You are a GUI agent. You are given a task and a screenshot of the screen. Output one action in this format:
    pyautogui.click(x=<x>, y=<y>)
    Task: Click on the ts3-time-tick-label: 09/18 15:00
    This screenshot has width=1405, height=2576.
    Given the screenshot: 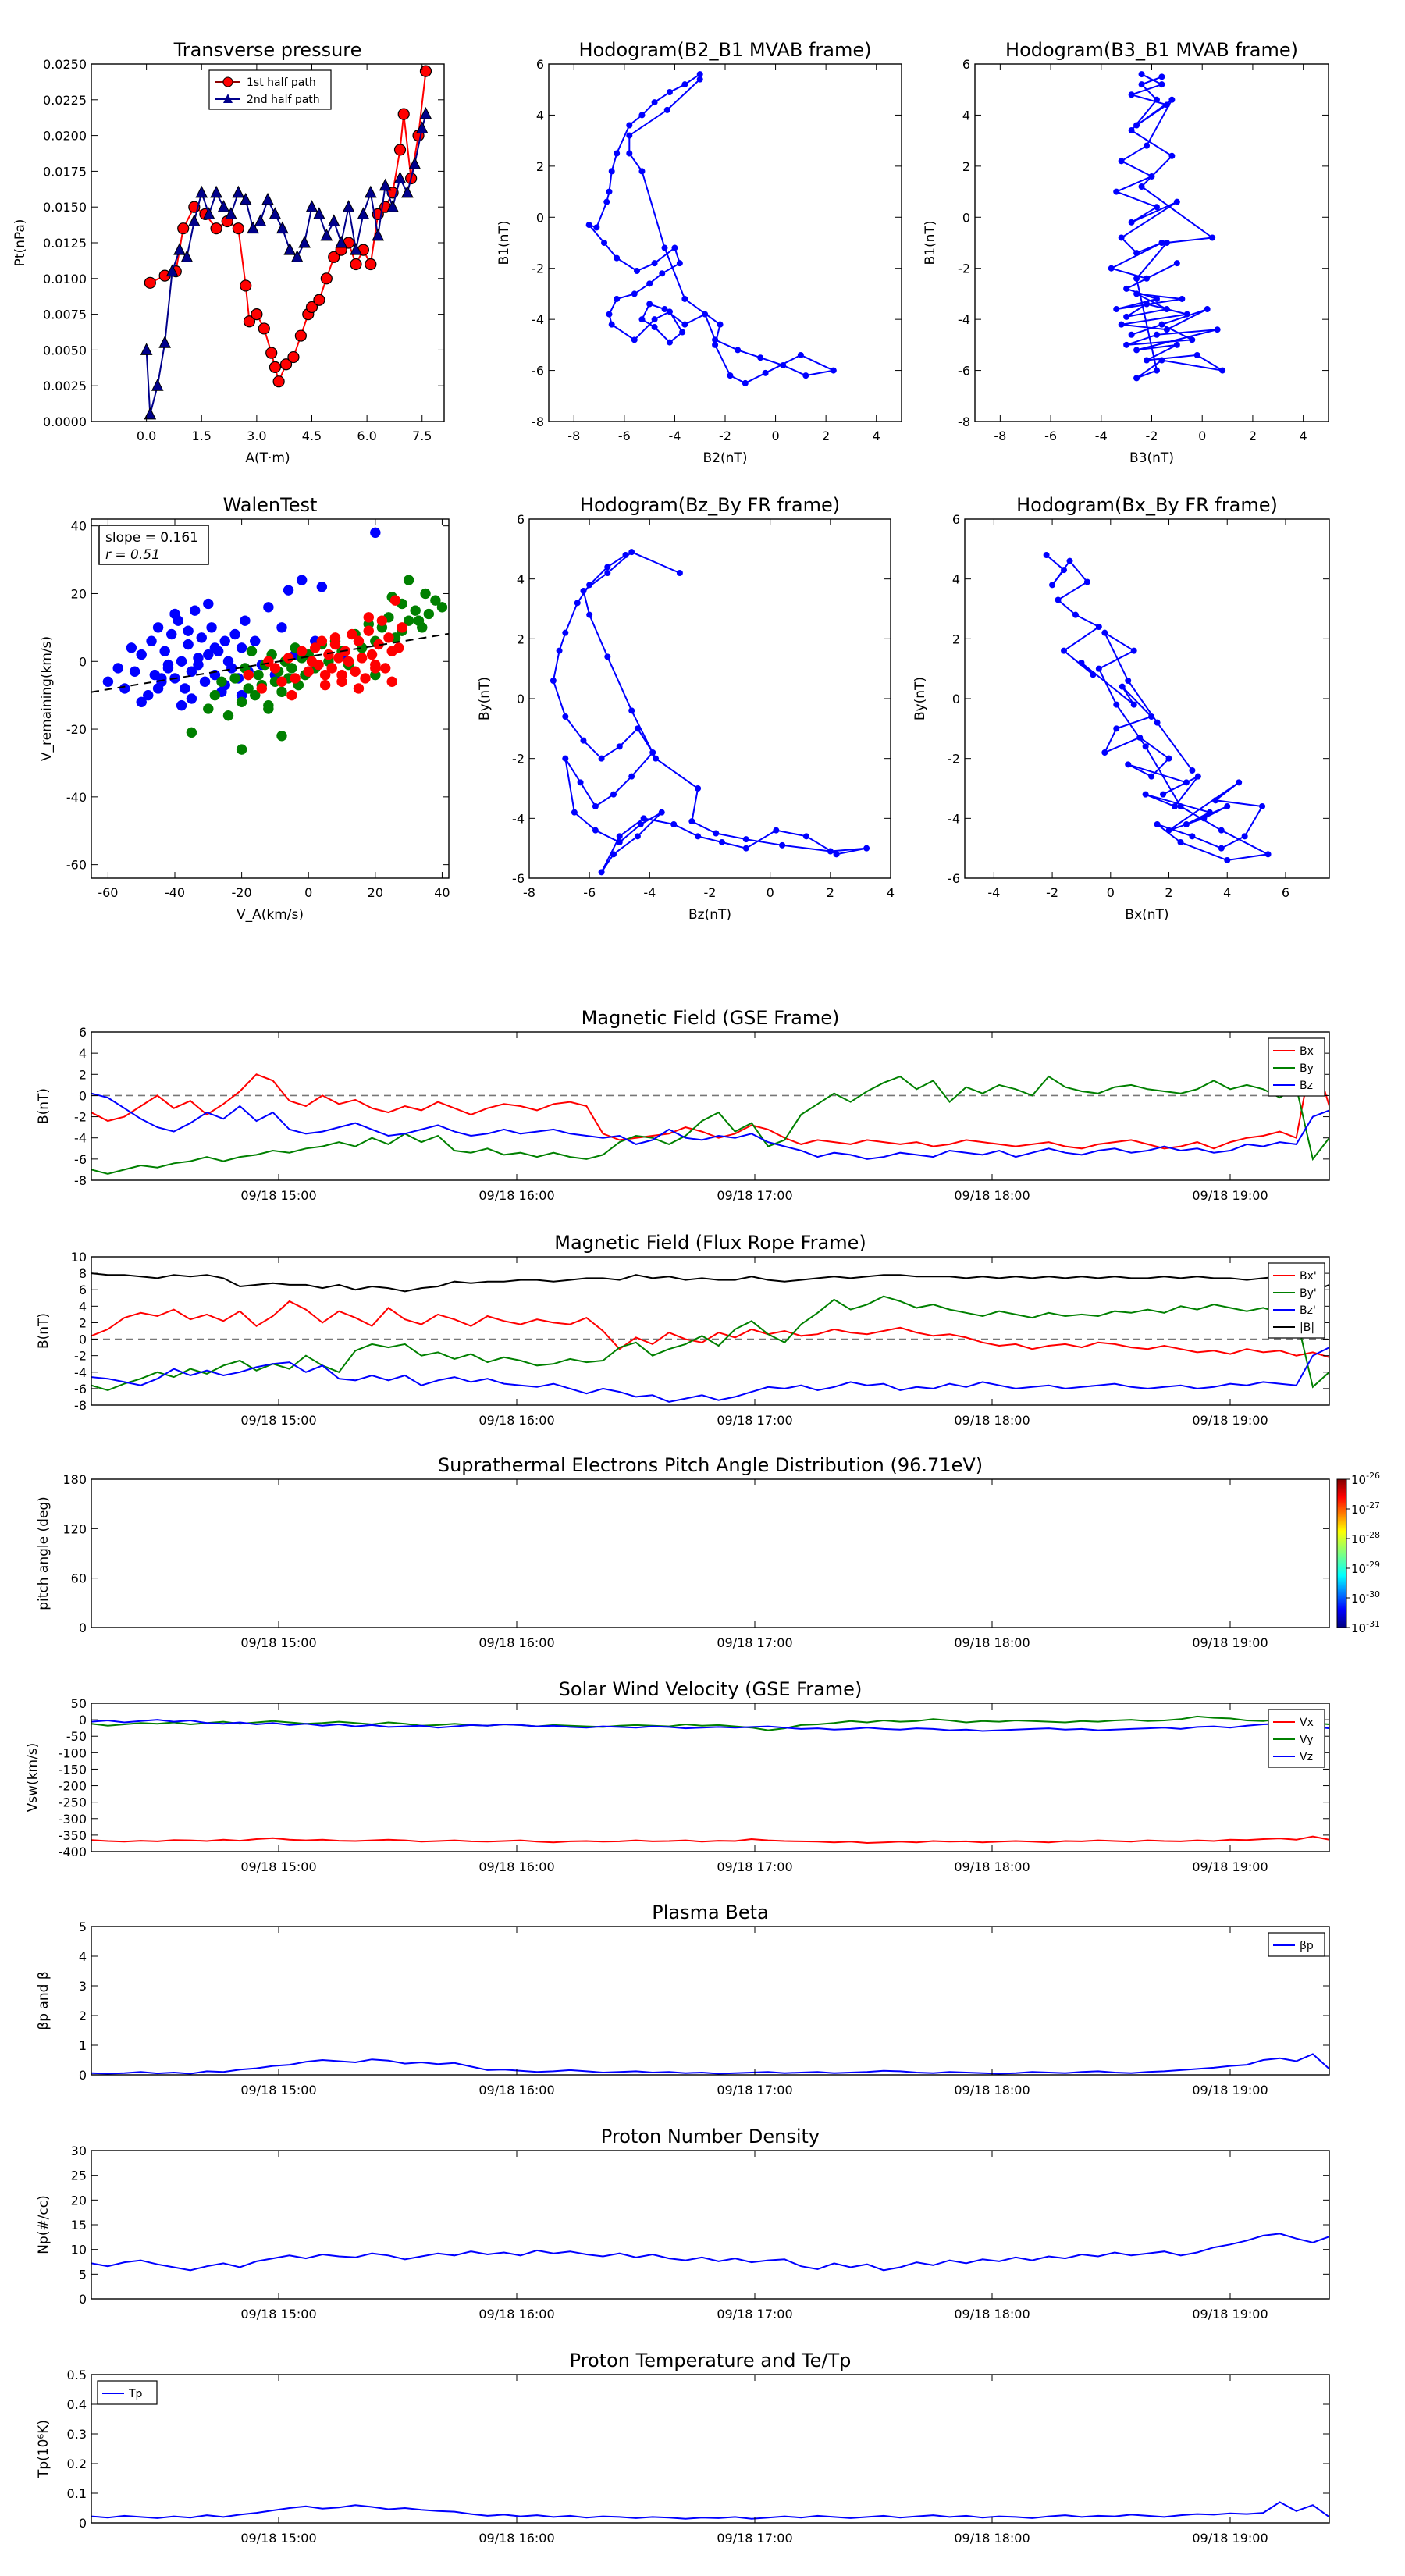 What is the action you would take?
    pyautogui.click(x=278, y=1642)
    